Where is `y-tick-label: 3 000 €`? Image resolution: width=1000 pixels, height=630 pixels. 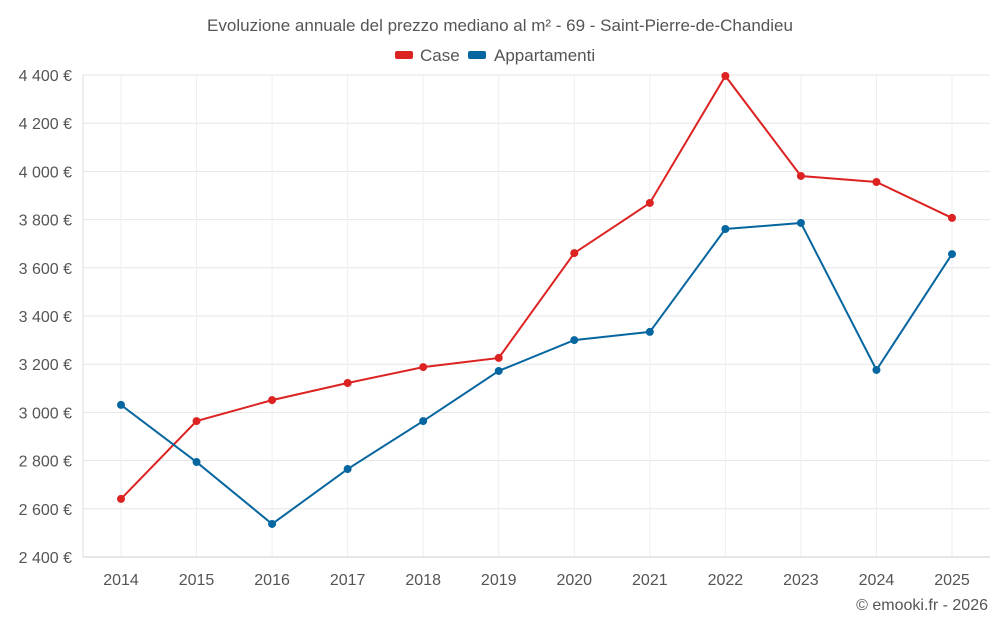
y-tick-label: 3 000 € is located at coordinates (45, 413).